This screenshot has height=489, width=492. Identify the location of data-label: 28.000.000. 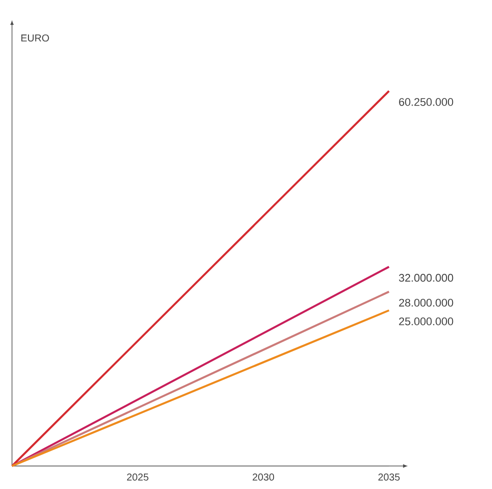
(426, 302).